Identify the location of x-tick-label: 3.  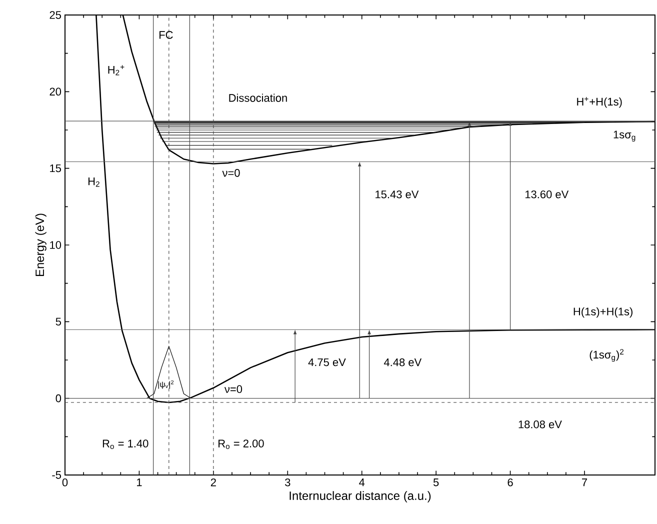
(287, 482).